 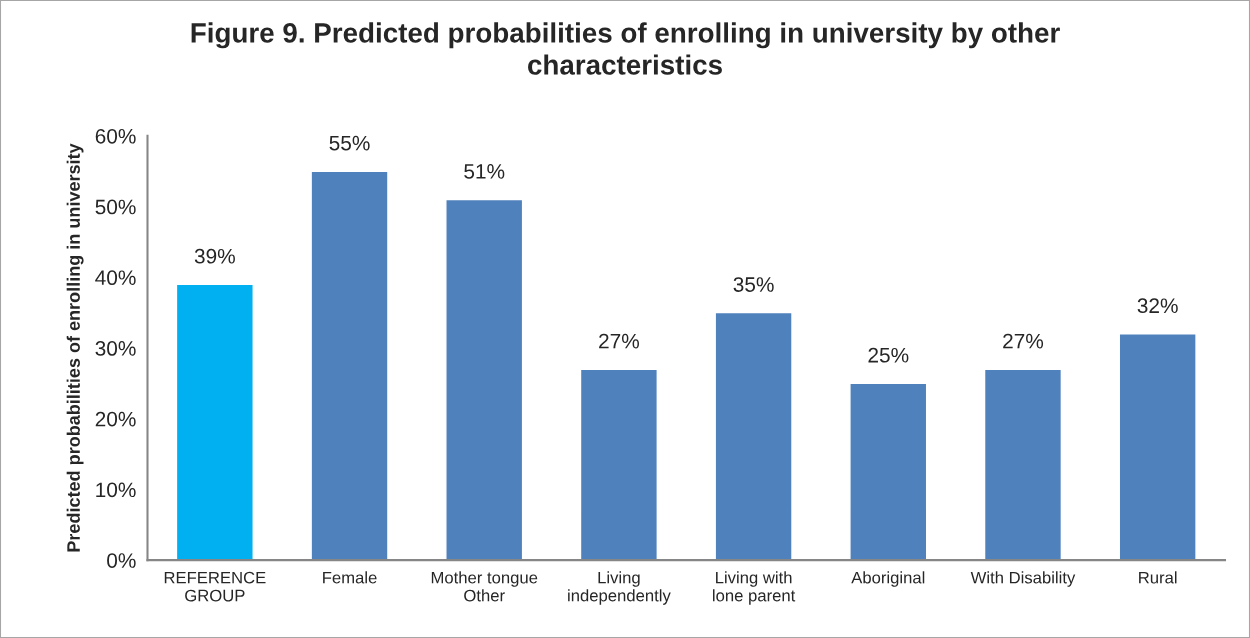 What do you see at coordinates (888, 579) in the screenshot?
I see `x-tick-label: Aboriginal` at bounding box center [888, 579].